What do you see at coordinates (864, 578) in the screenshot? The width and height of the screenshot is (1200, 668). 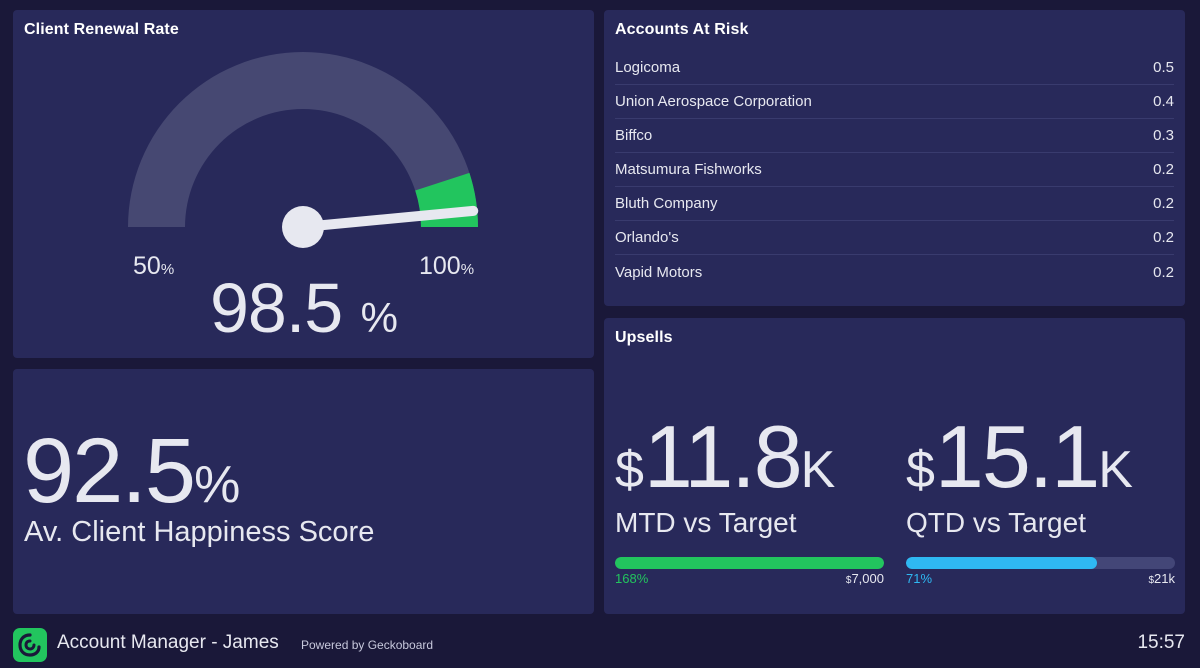 I see `mtd-target: $7,000` at bounding box center [864, 578].